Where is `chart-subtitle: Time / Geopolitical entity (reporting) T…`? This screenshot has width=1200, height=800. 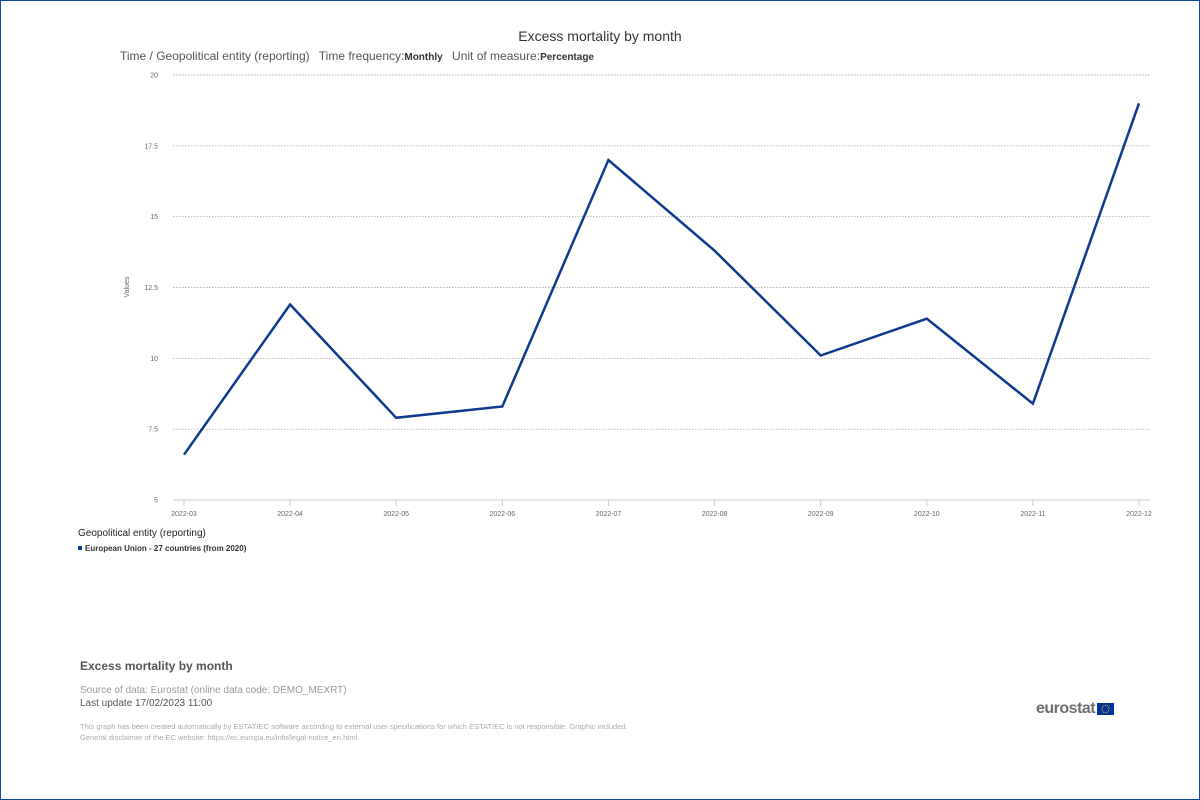
chart-subtitle: Time / Geopolitical entity (reporting) T… is located at coordinates (357, 56).